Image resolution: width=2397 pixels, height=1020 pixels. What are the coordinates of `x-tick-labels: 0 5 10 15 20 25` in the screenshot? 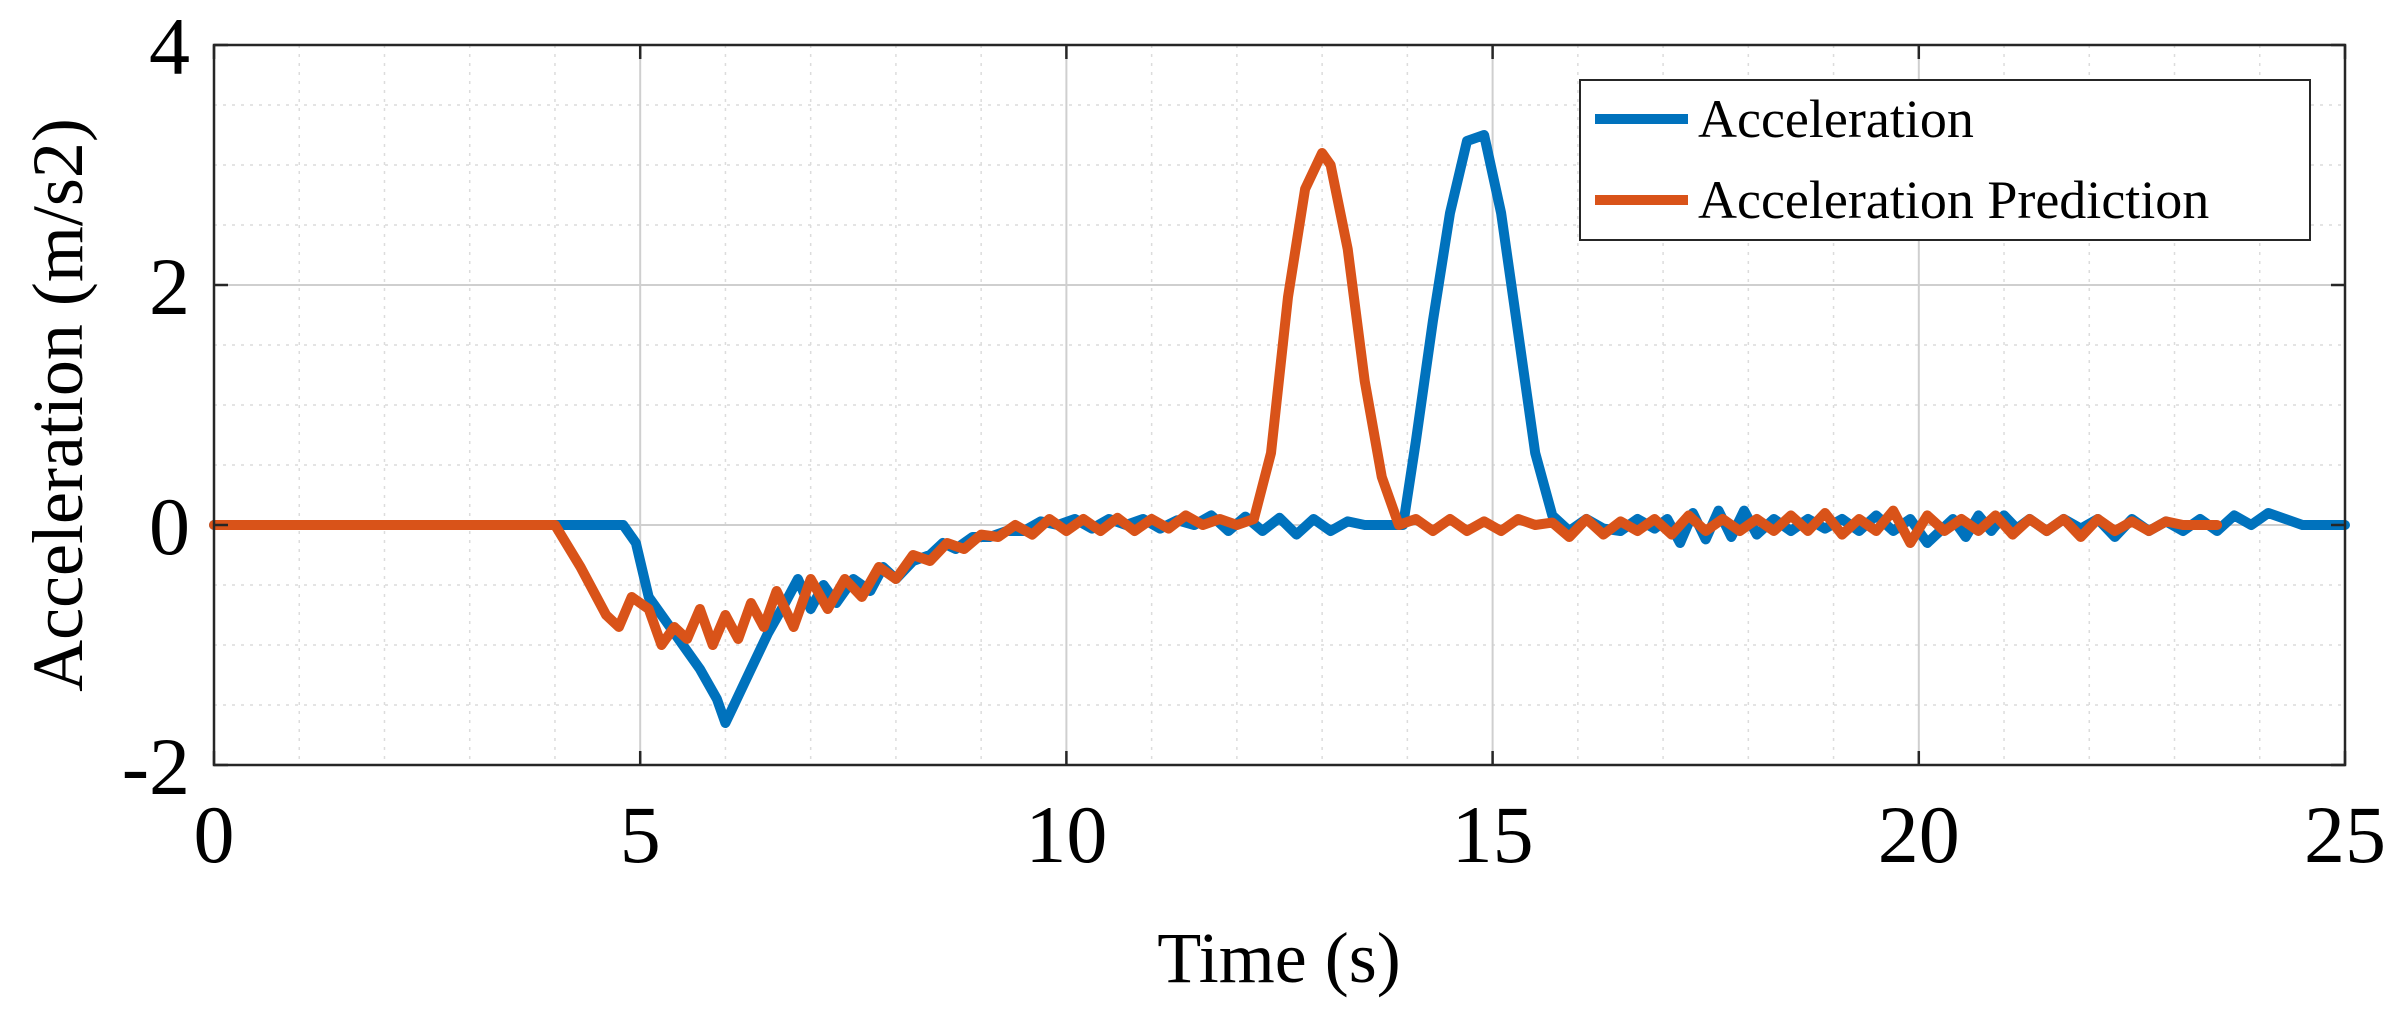 It's located at (1290, 834).